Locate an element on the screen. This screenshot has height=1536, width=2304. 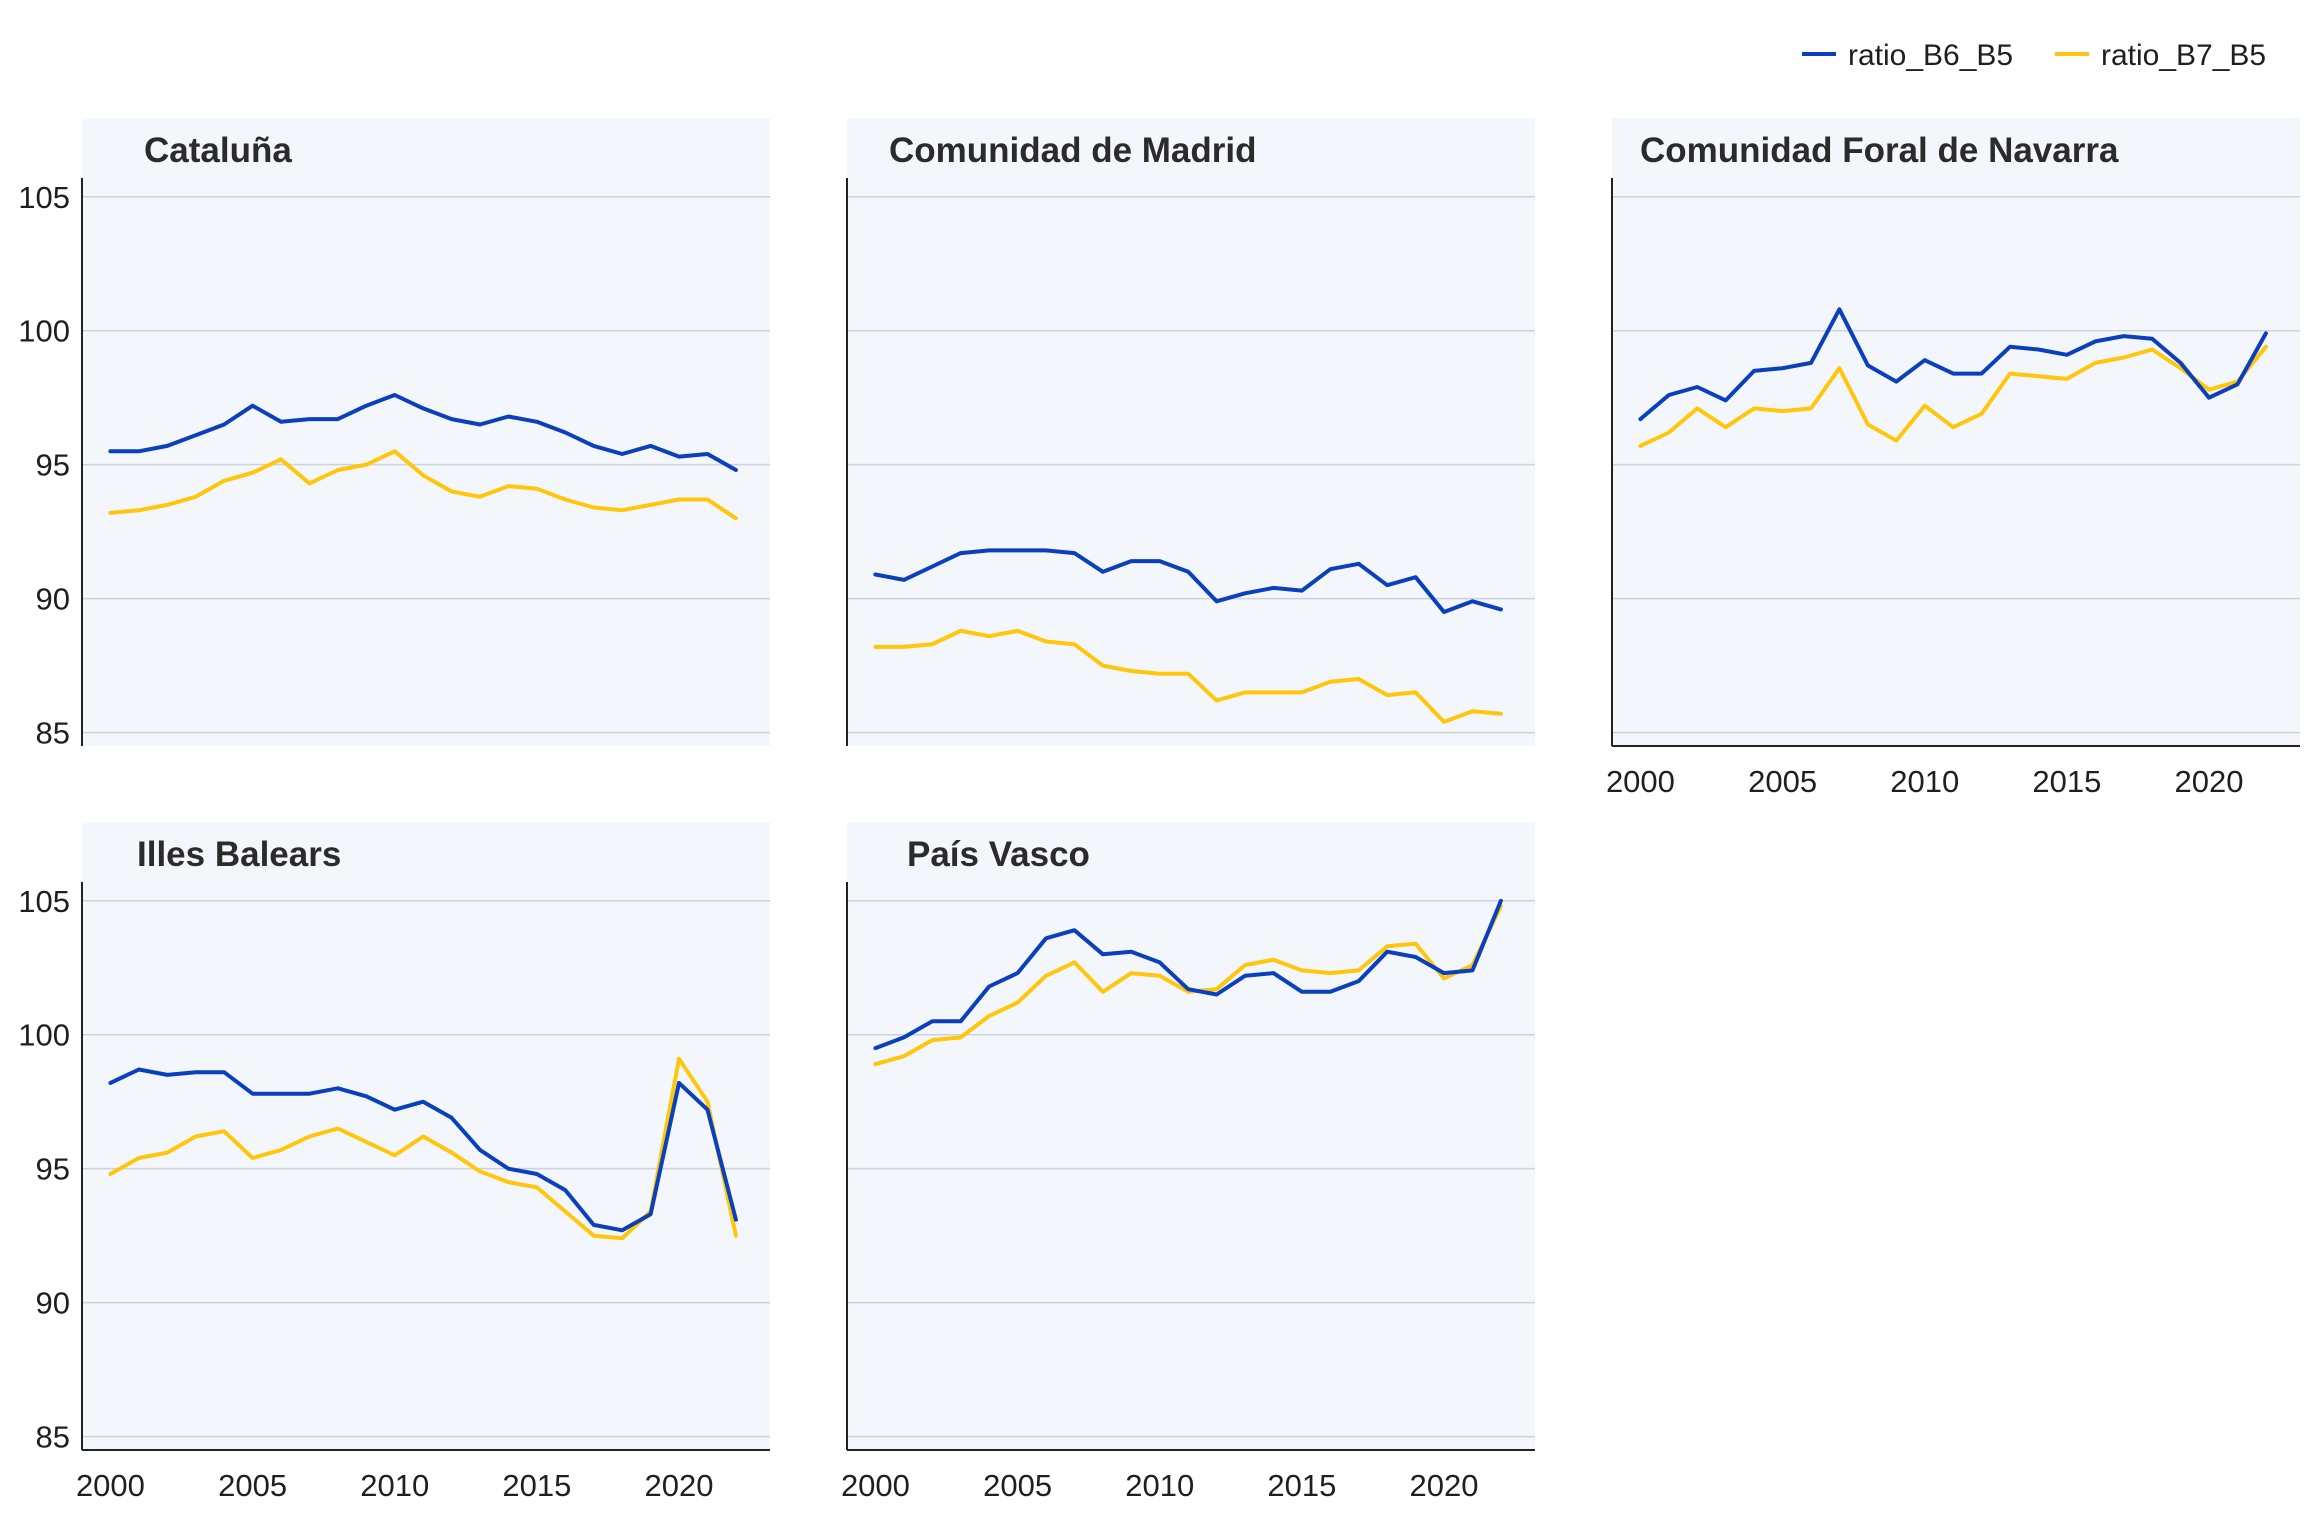
panel-title: Comunidad de Madrid is located at coordinates (1073, 150).